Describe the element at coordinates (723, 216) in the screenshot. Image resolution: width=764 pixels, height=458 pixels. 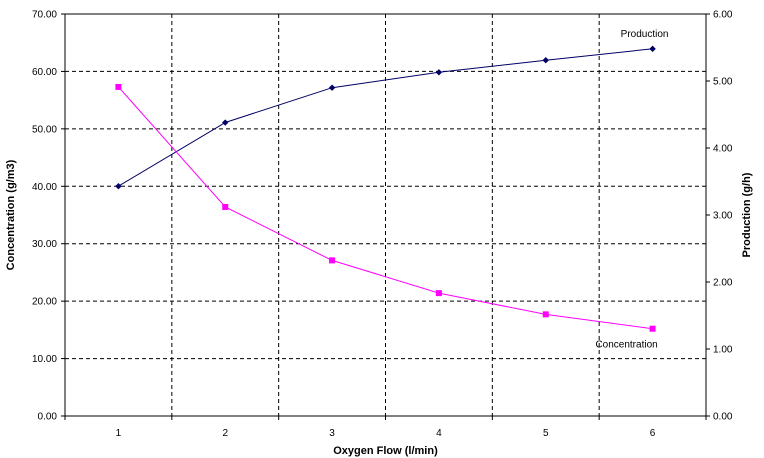
I see `right-tick-label: 3.00` at that location.